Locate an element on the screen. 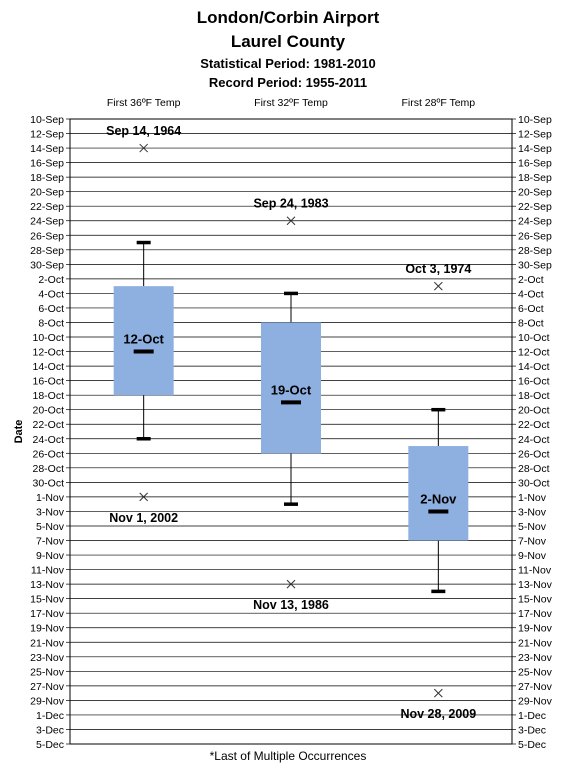 This screenshot has width=576, height=768. y-tick-label-left: 1-Dec is located at coordinates (50, 716).